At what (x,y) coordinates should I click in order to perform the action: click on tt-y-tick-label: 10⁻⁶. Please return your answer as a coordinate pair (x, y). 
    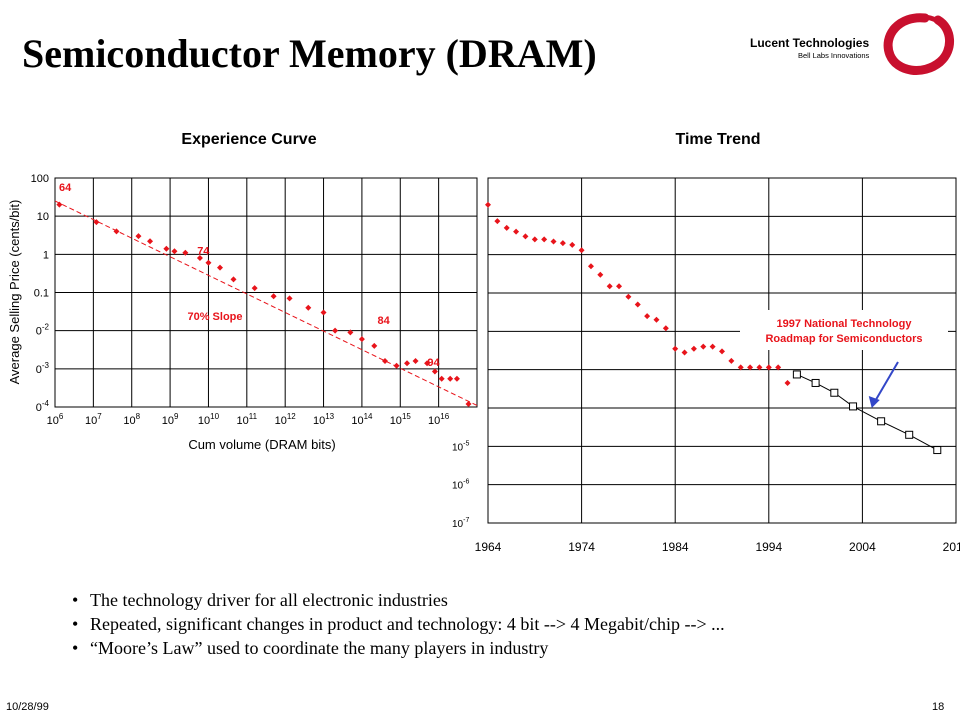
    Looking at the image, I should click on (460, 485).